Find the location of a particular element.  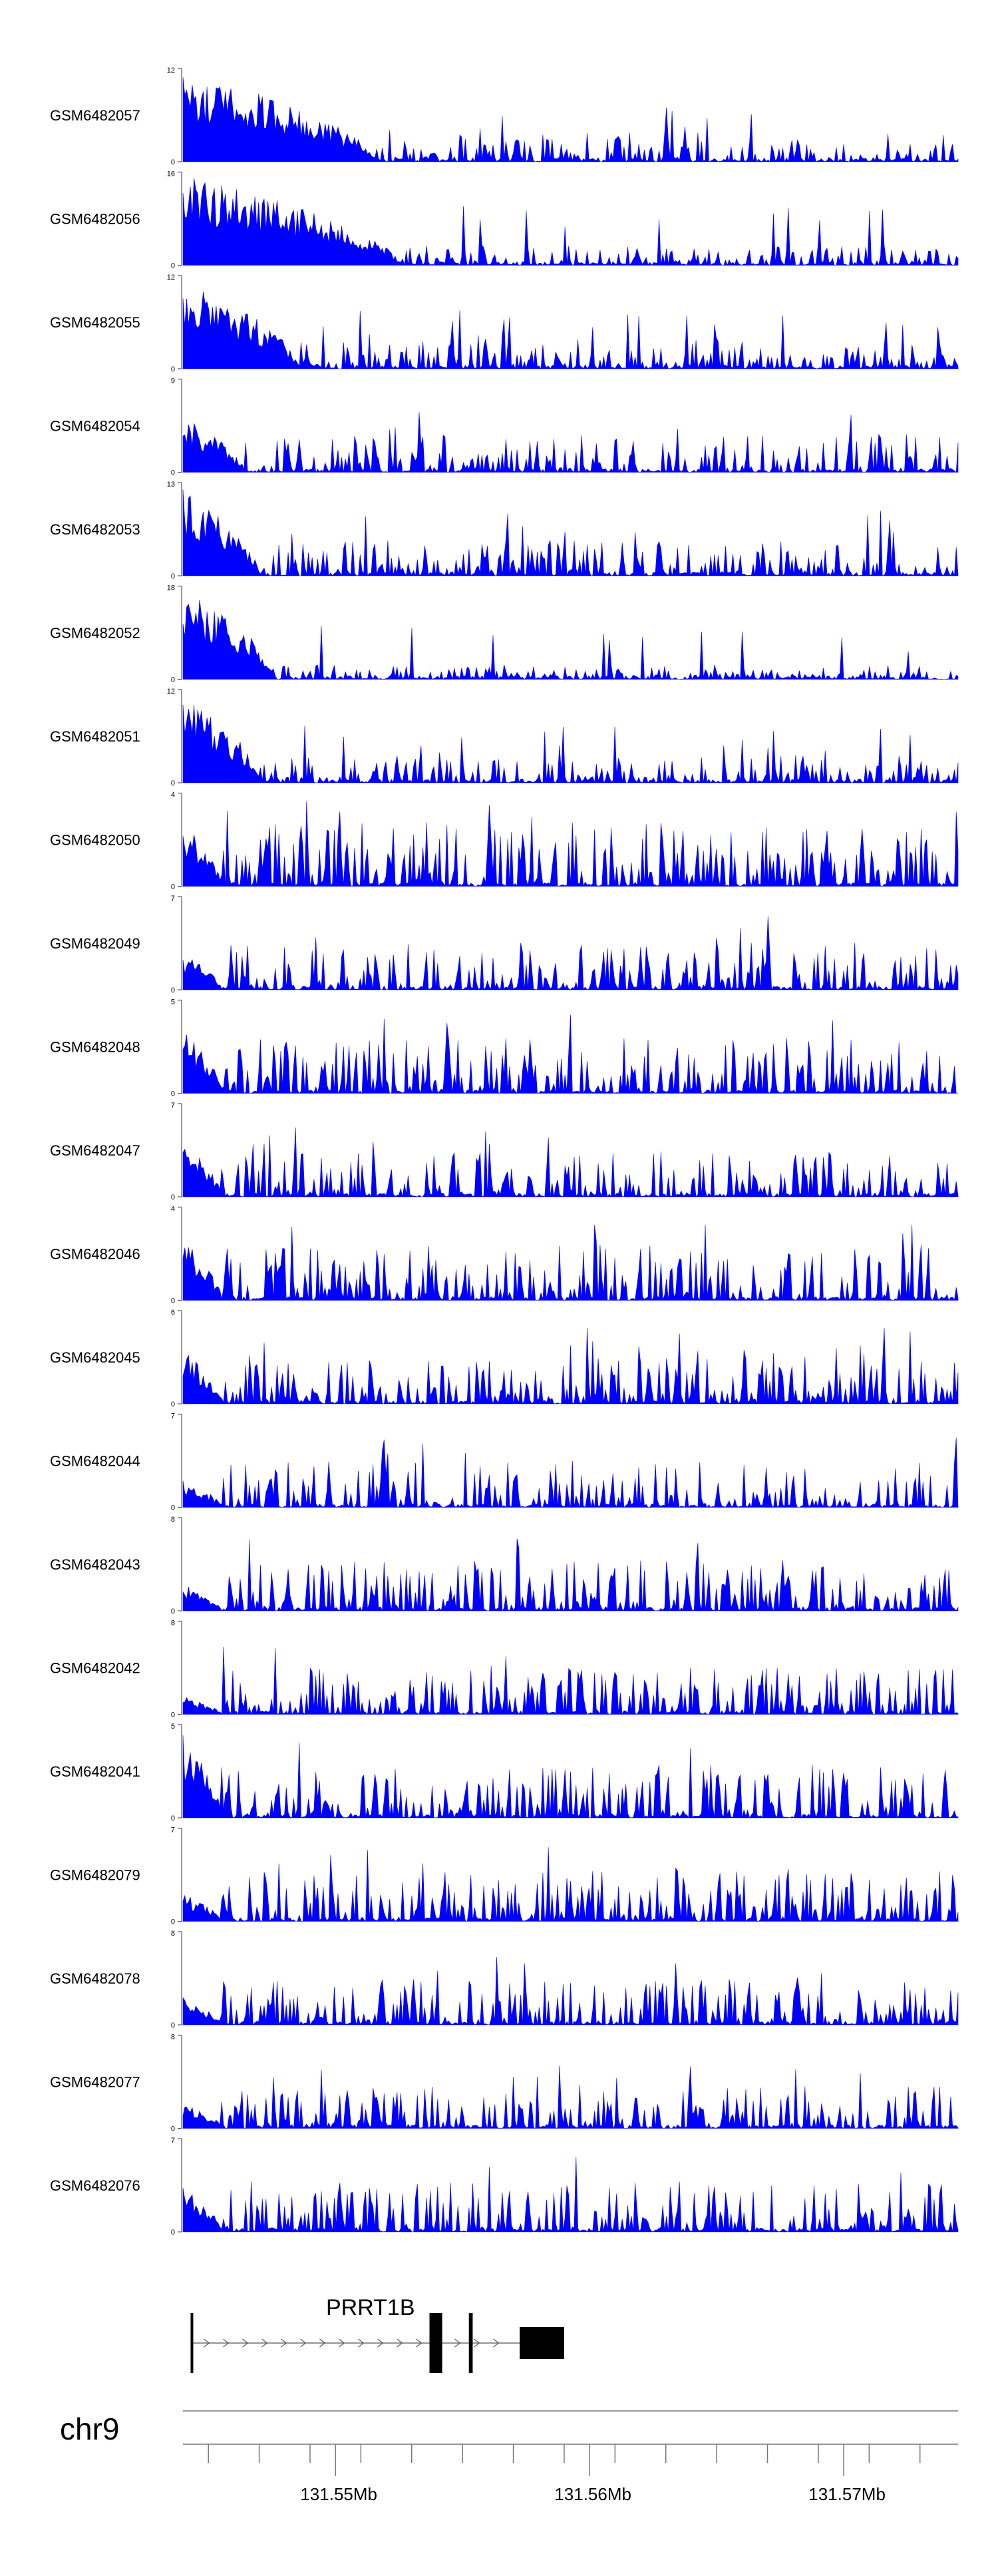

track-label: GSM6482044 is located at coordinates (95, 1461).